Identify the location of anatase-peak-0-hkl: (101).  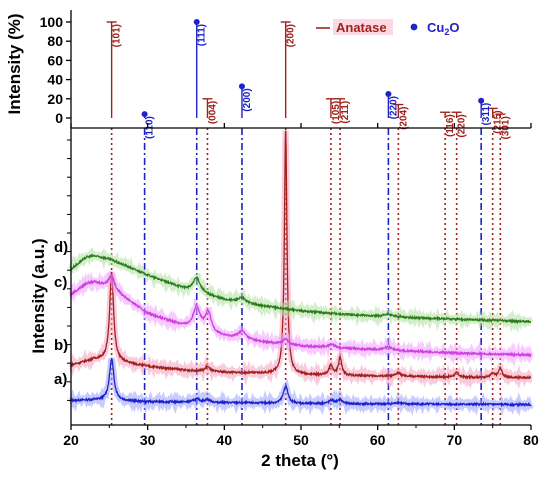
(117, 35).